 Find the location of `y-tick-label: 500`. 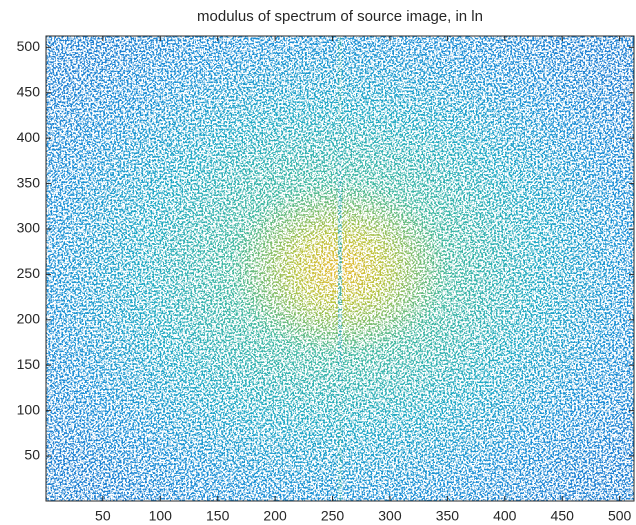

y-tick-label: 500 is located at coordinates (29, 46).